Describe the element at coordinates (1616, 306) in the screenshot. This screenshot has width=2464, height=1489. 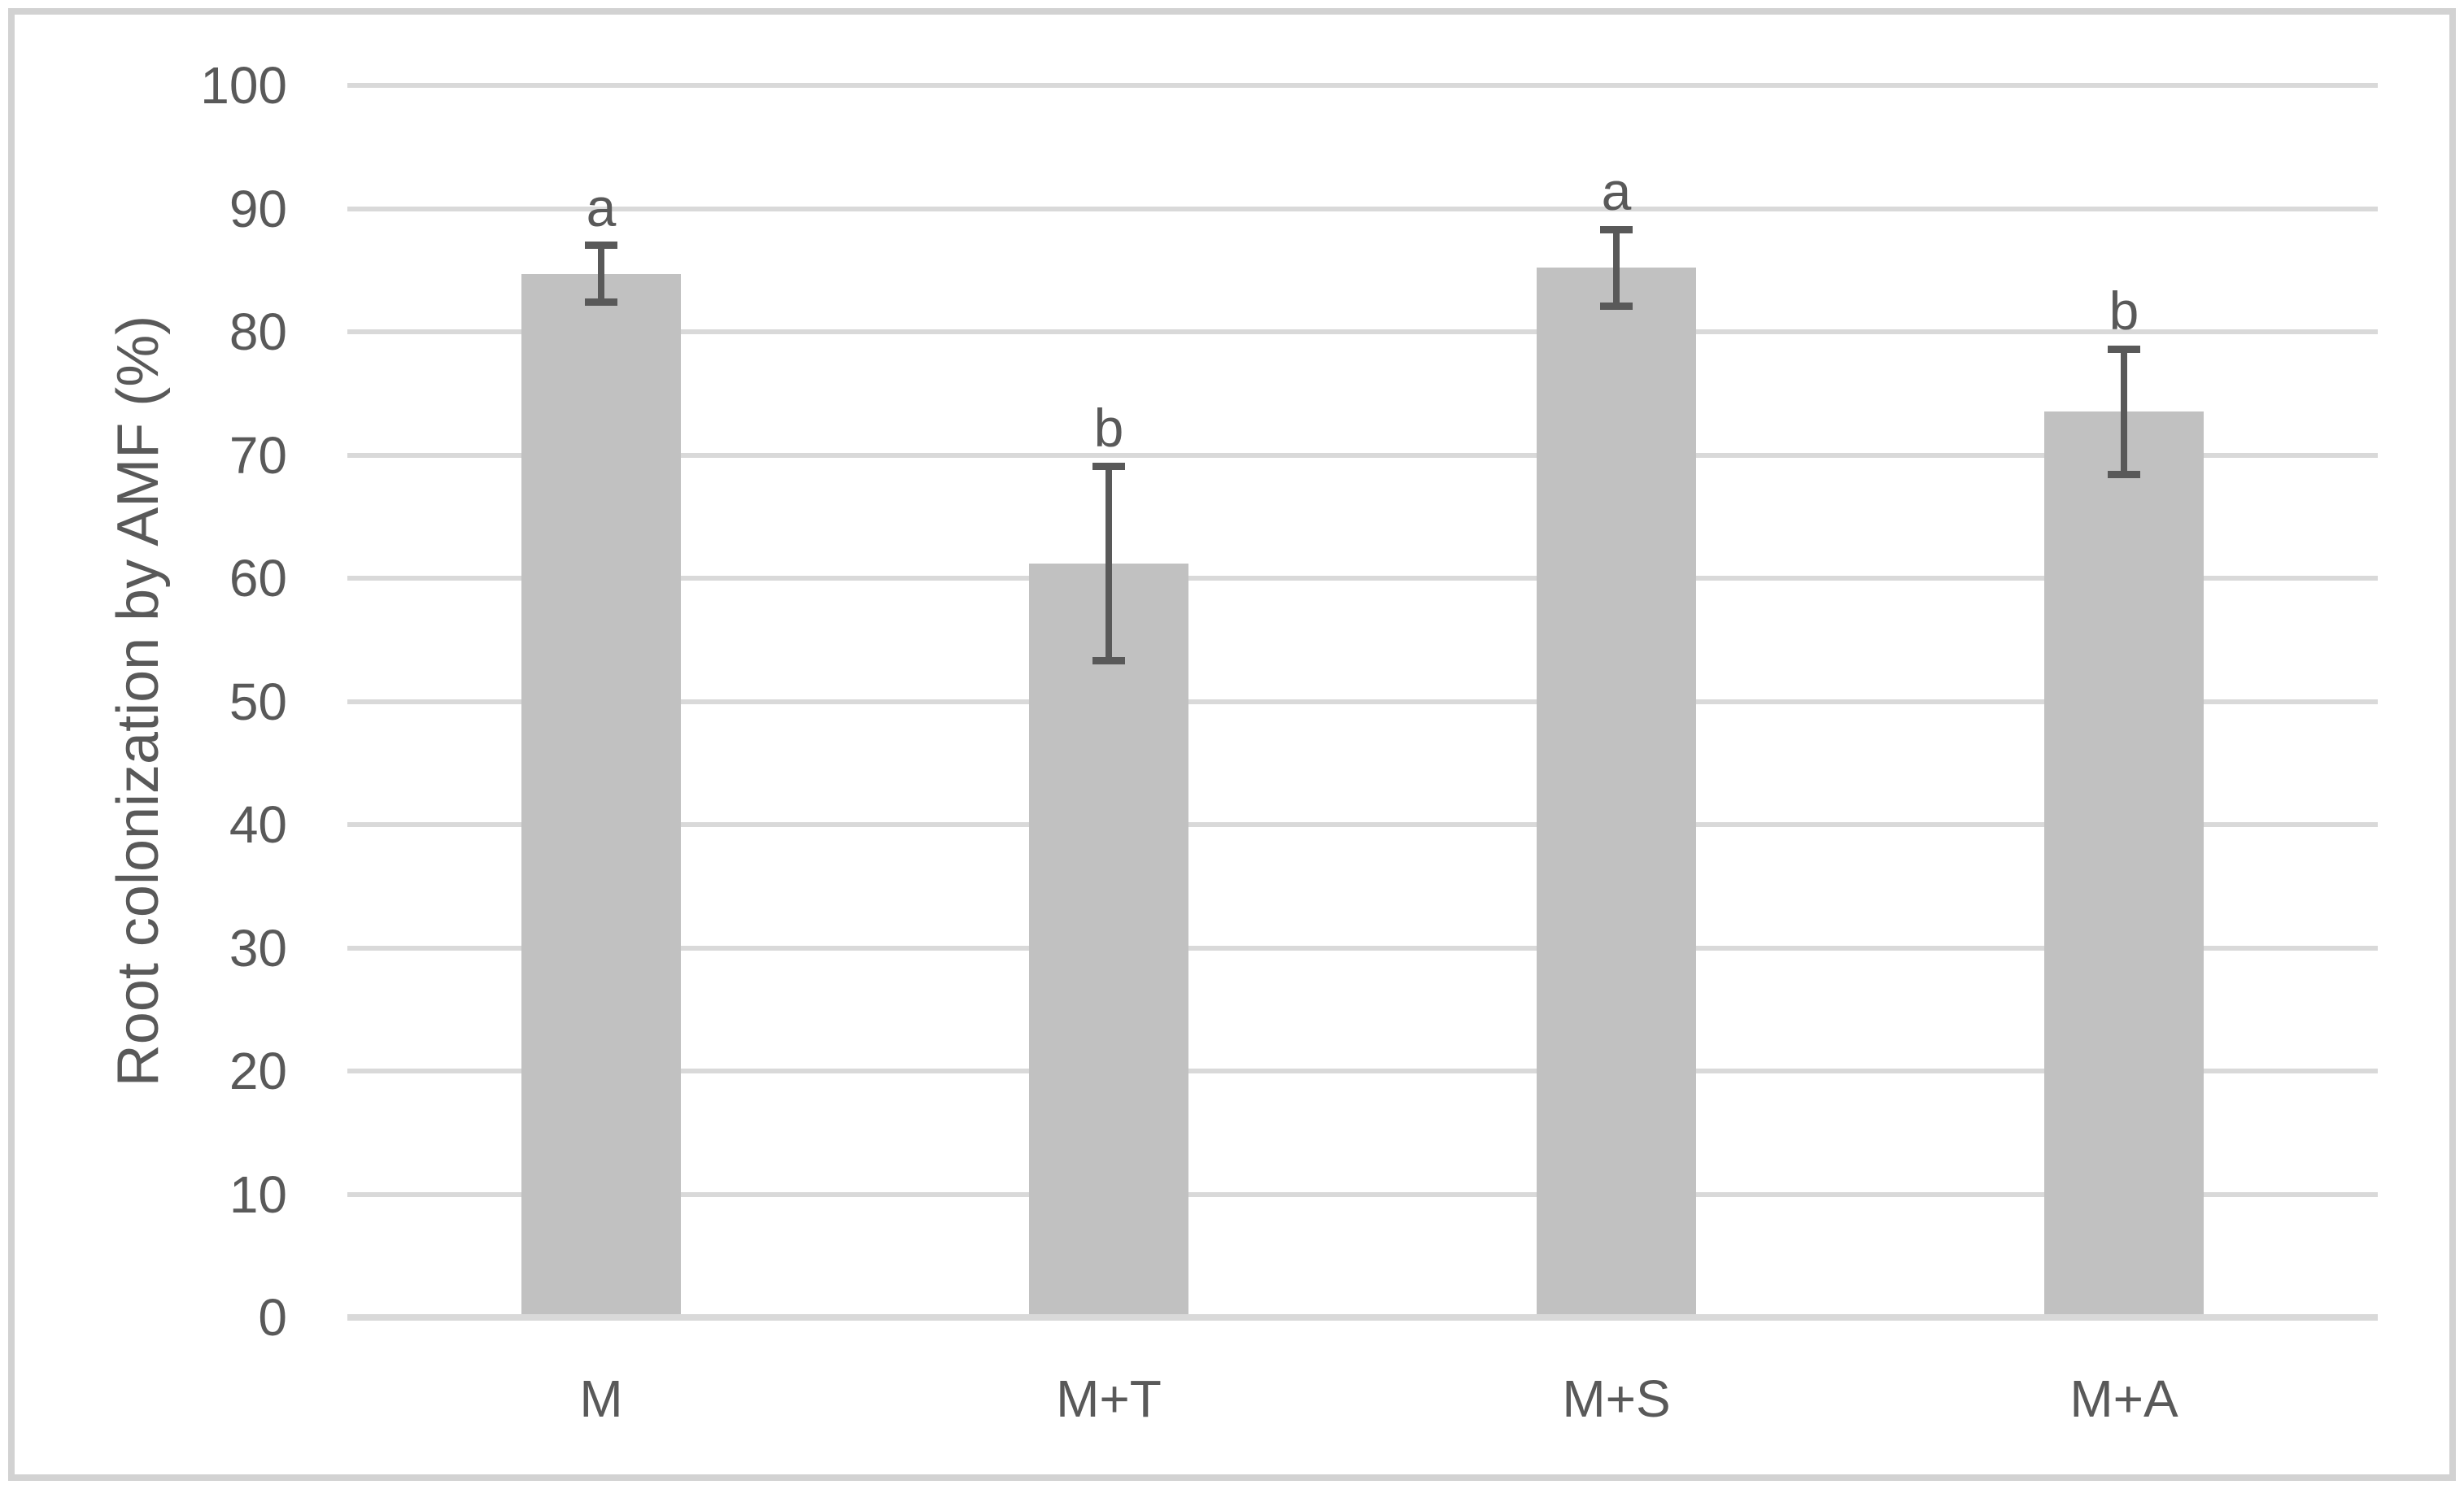
I see `error-cap-bottom-M+S` at that location.